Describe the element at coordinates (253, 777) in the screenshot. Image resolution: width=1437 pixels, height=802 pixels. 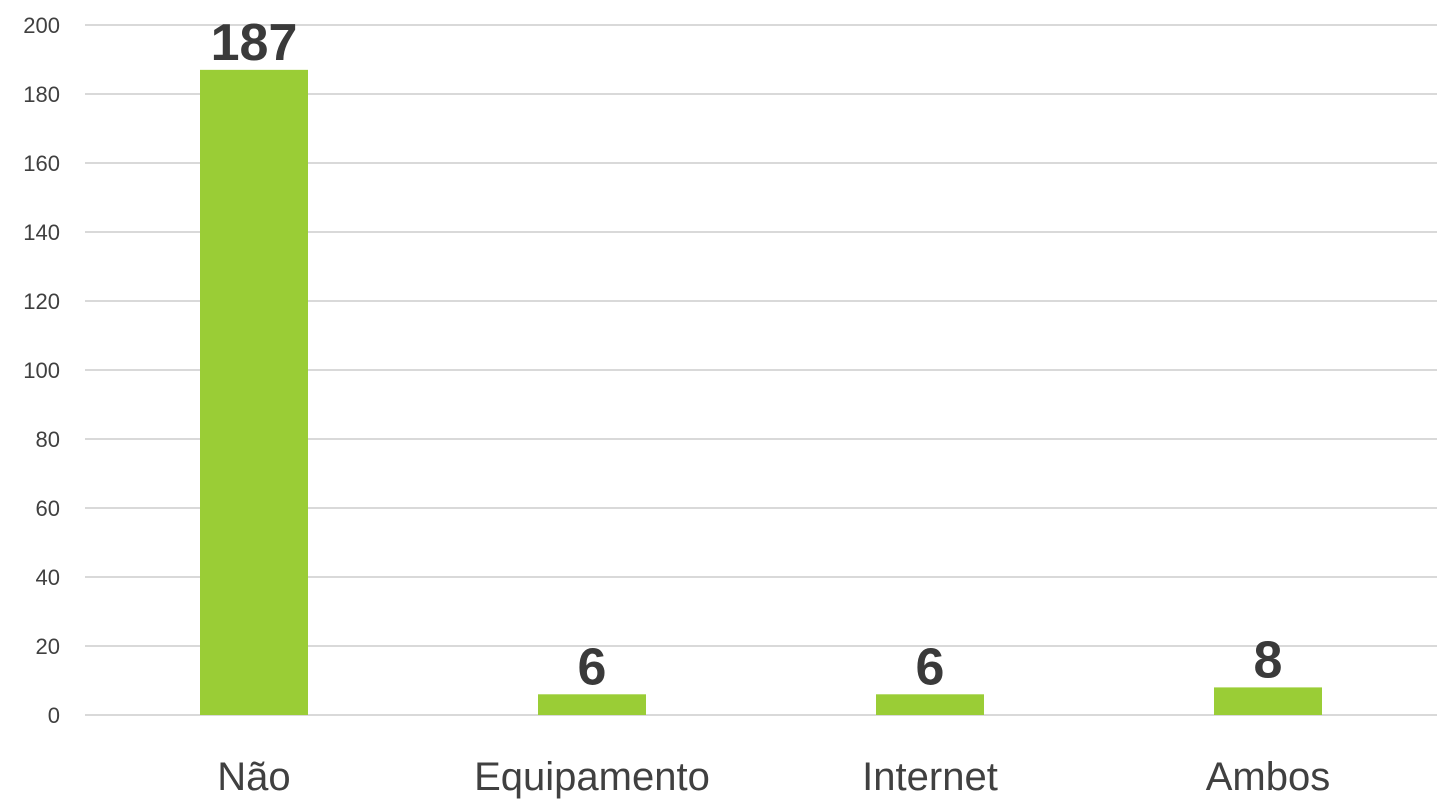
I see `x-tick-label: Não` at that location.